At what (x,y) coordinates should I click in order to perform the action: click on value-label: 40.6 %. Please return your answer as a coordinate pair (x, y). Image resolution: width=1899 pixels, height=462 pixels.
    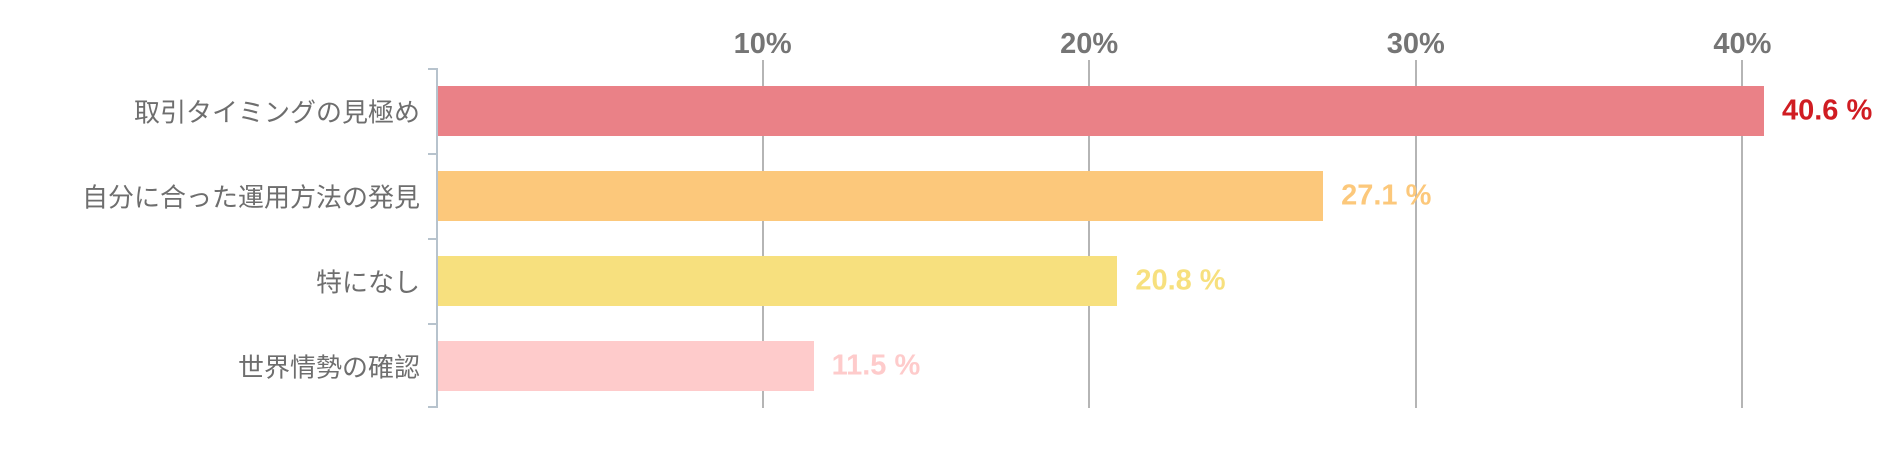
    Looking at the image, I should click on (1827, 110).